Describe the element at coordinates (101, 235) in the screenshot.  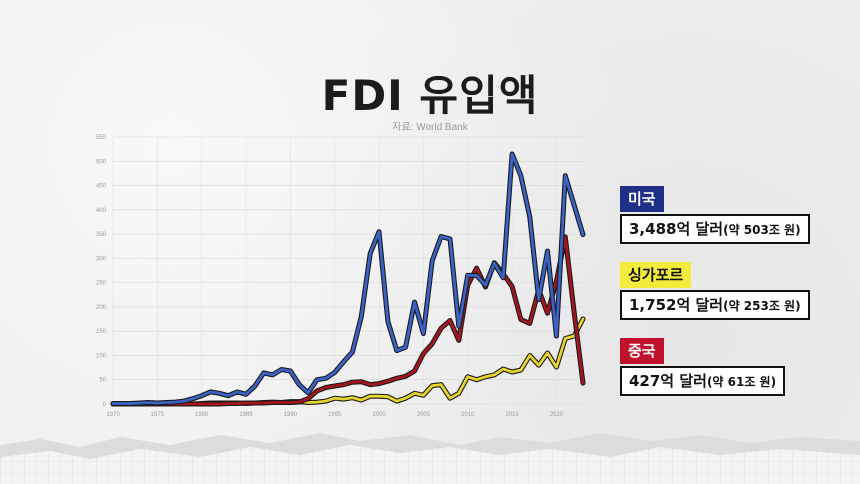
I see `y-tick-label: 350` at that location.